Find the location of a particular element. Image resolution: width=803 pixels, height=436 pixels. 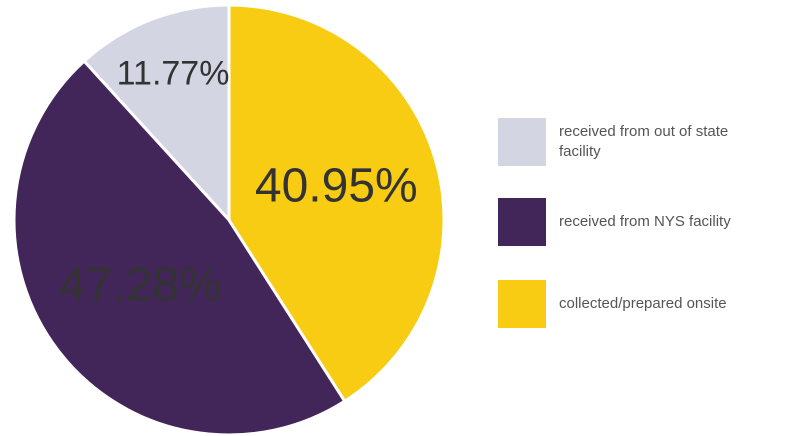

legend-label: collected/prepared onsite is located at coordinates (643, 303).